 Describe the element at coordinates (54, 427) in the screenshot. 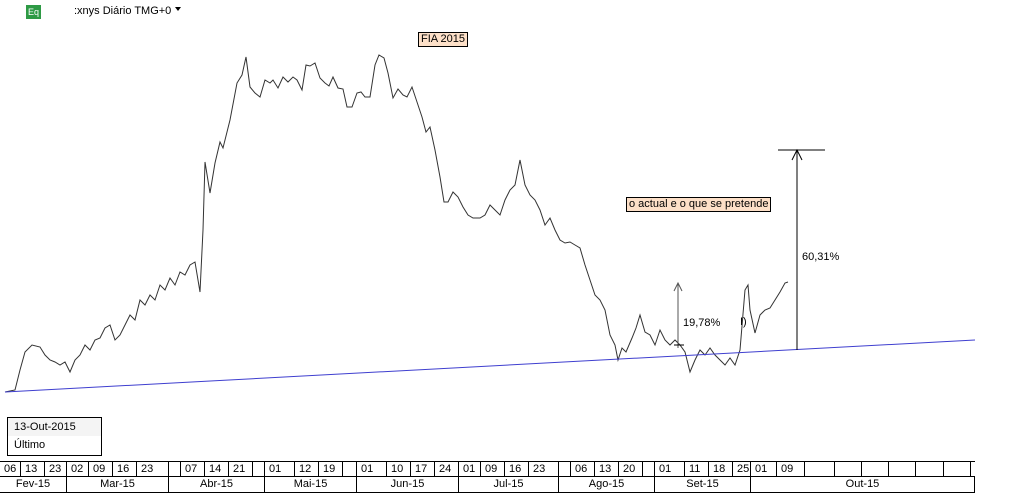

I see `legend-date: 13-Out-2015` at that location.